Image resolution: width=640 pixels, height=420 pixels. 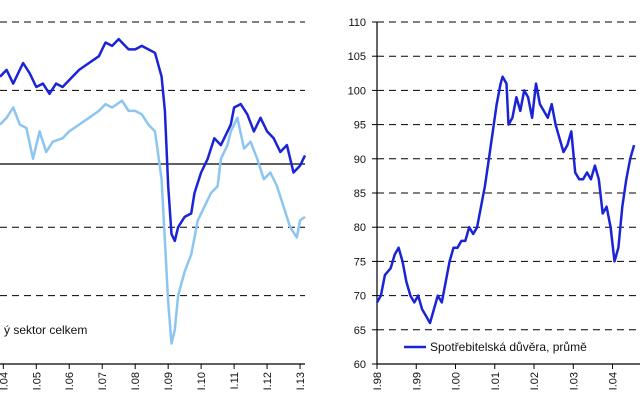 I want to click on right-y-tick-label: 85, so click(x=360, y=194).